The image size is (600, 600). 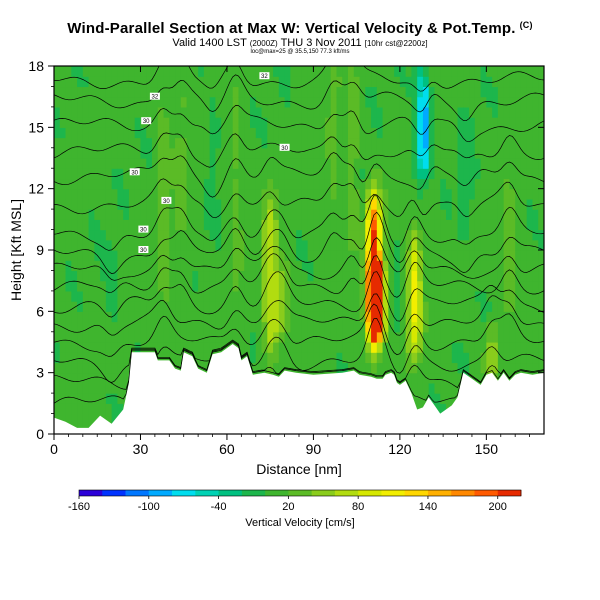 What do you see at coordinates (299, 469) in the screenshot?
I see `x-axis-label: Distance [nm]` at bounding box center [299, 469].